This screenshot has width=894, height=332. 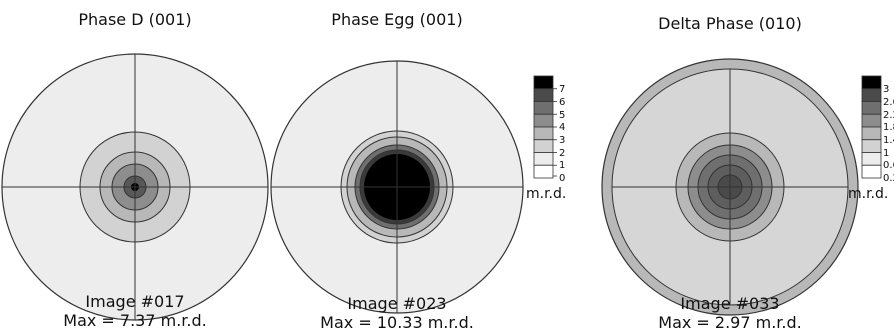 What do you see at coordinates (397, 19) in the screenshot?
I see `figure-2-title: Phase Egg (001)` at bounding box center [397, 19].